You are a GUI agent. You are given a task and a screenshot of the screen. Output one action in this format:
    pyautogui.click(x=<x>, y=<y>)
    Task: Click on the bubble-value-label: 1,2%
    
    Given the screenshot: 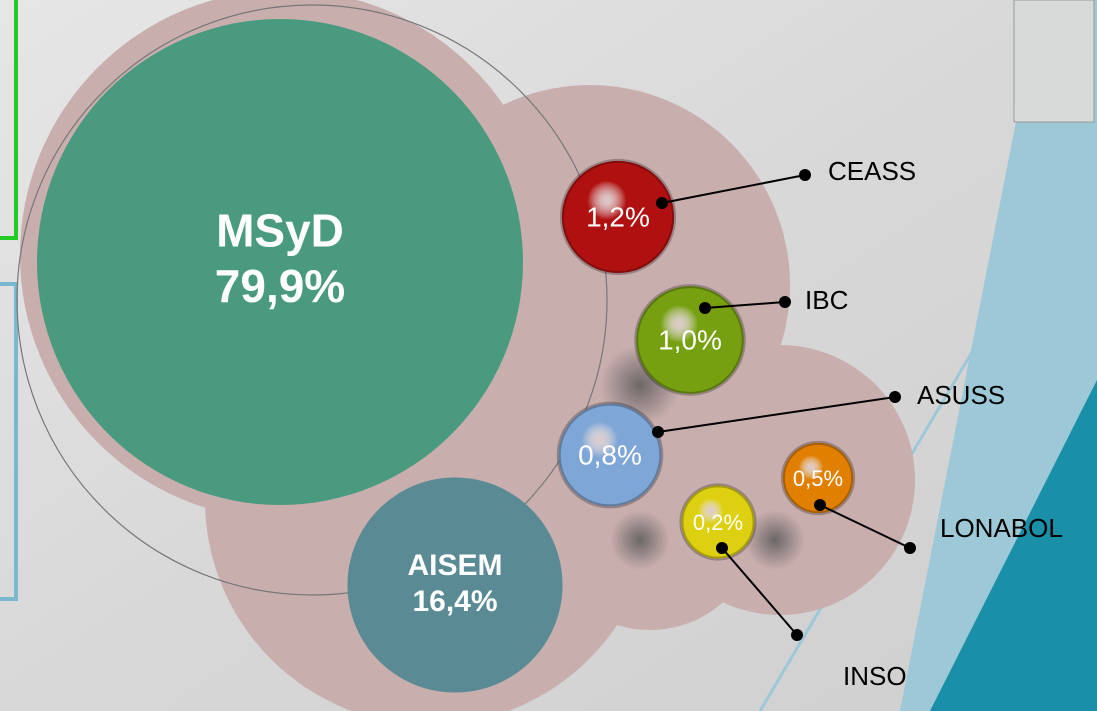 What is the action you would take?
    pyautogui.click(x=618, y=216)
    